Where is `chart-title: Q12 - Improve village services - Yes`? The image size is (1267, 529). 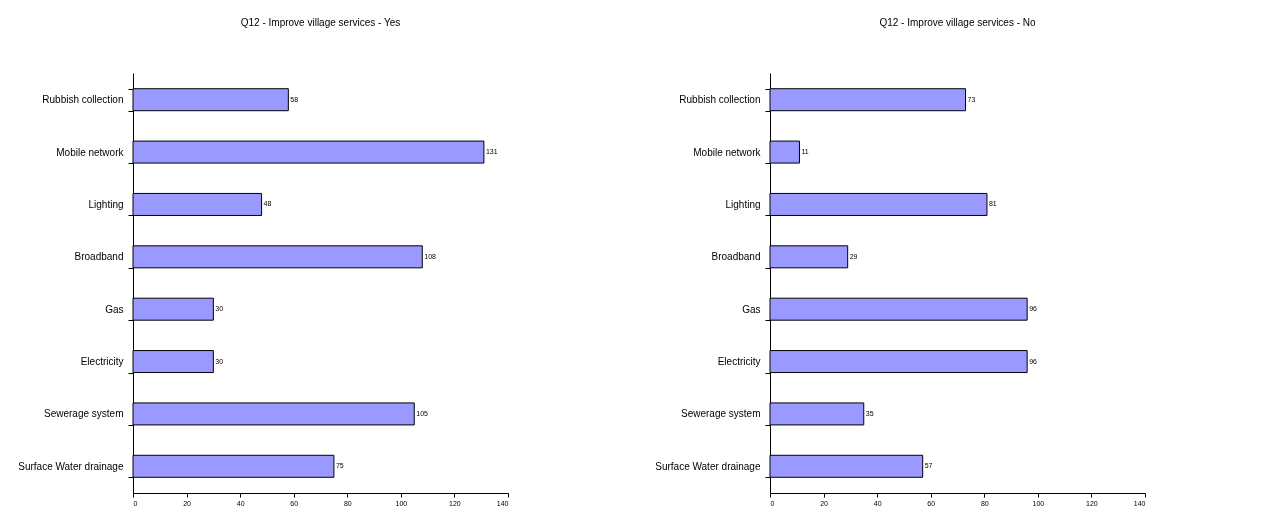 chart-title: Q12 - Improve village services - Yes is located at coordinates (320, 22).